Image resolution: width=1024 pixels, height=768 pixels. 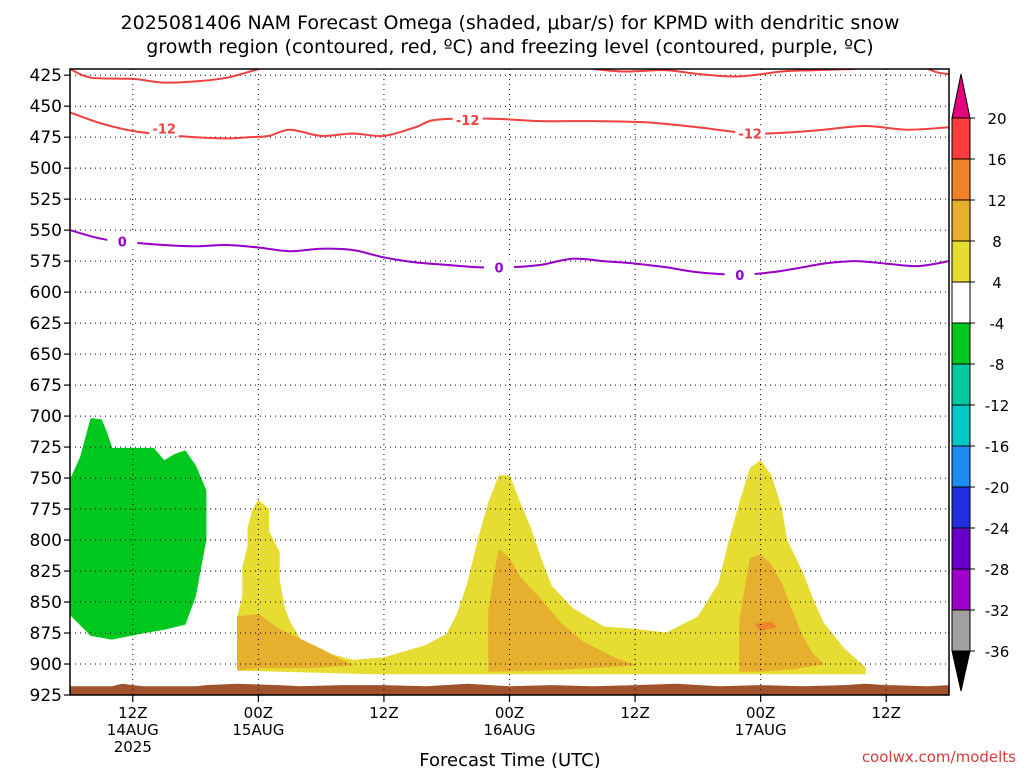 What do you see at coordinates (939, 757) in the screenshot?
I see `watermark: coolwx.com/modelts` at bounding box center [939, 757].